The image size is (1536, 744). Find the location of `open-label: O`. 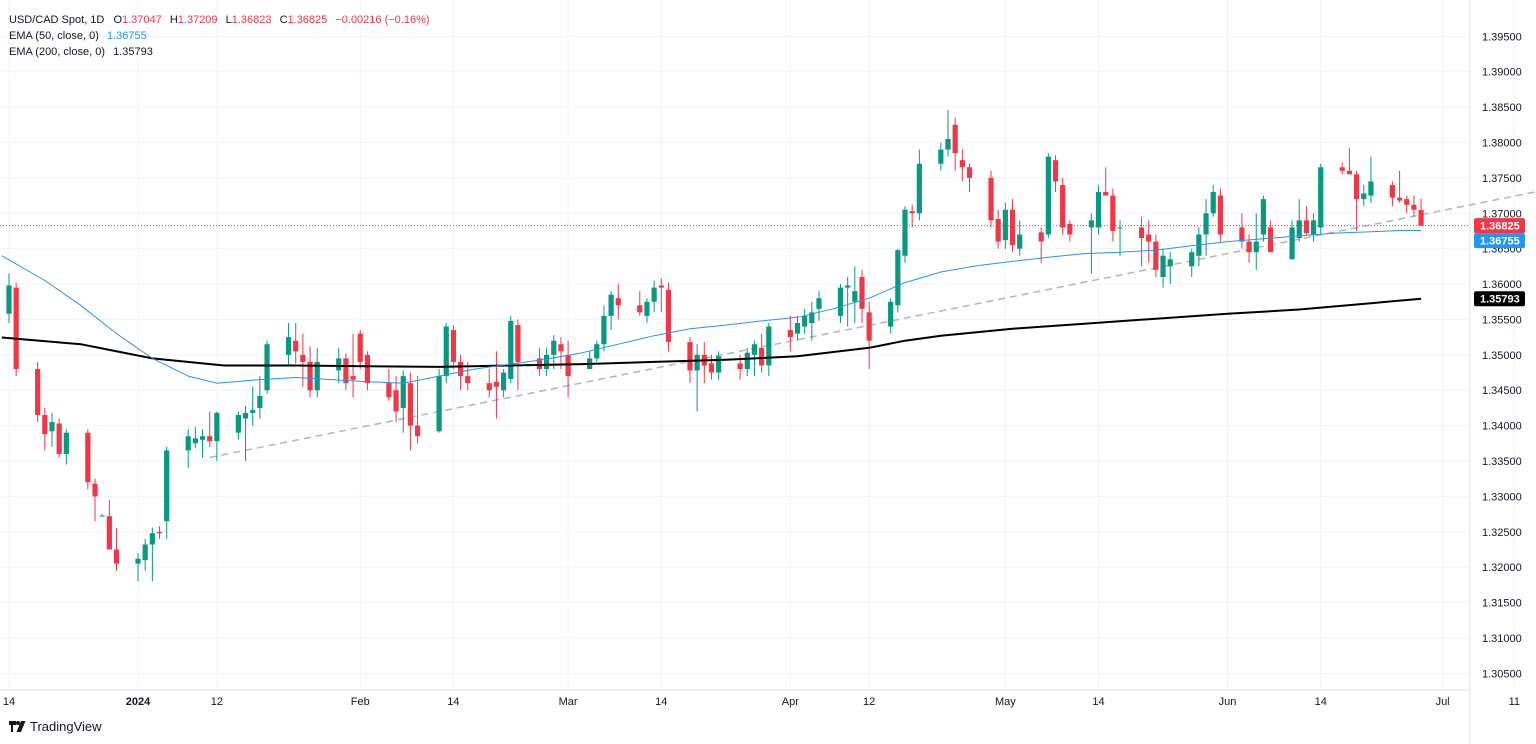

open-label: O is located at coordinates (117, 20).